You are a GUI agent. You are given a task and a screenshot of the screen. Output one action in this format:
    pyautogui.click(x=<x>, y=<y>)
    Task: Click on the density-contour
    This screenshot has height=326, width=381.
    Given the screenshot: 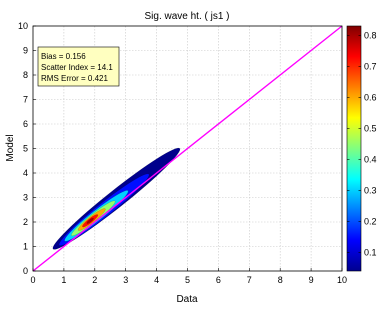 What is the action you would take?
    pyautogui.click(x=90, y=220)
    